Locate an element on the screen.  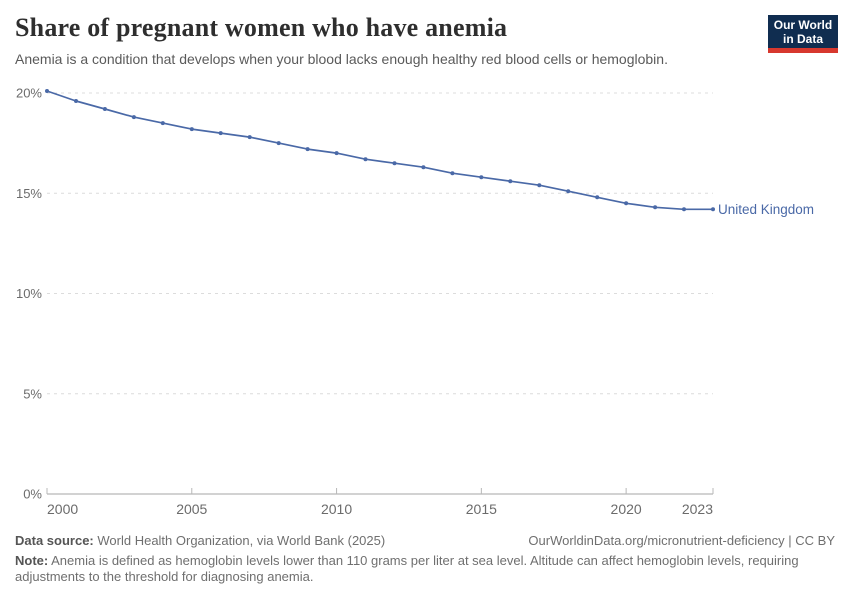
x-axis-label: 2020 is located at coordinates (626, 509).